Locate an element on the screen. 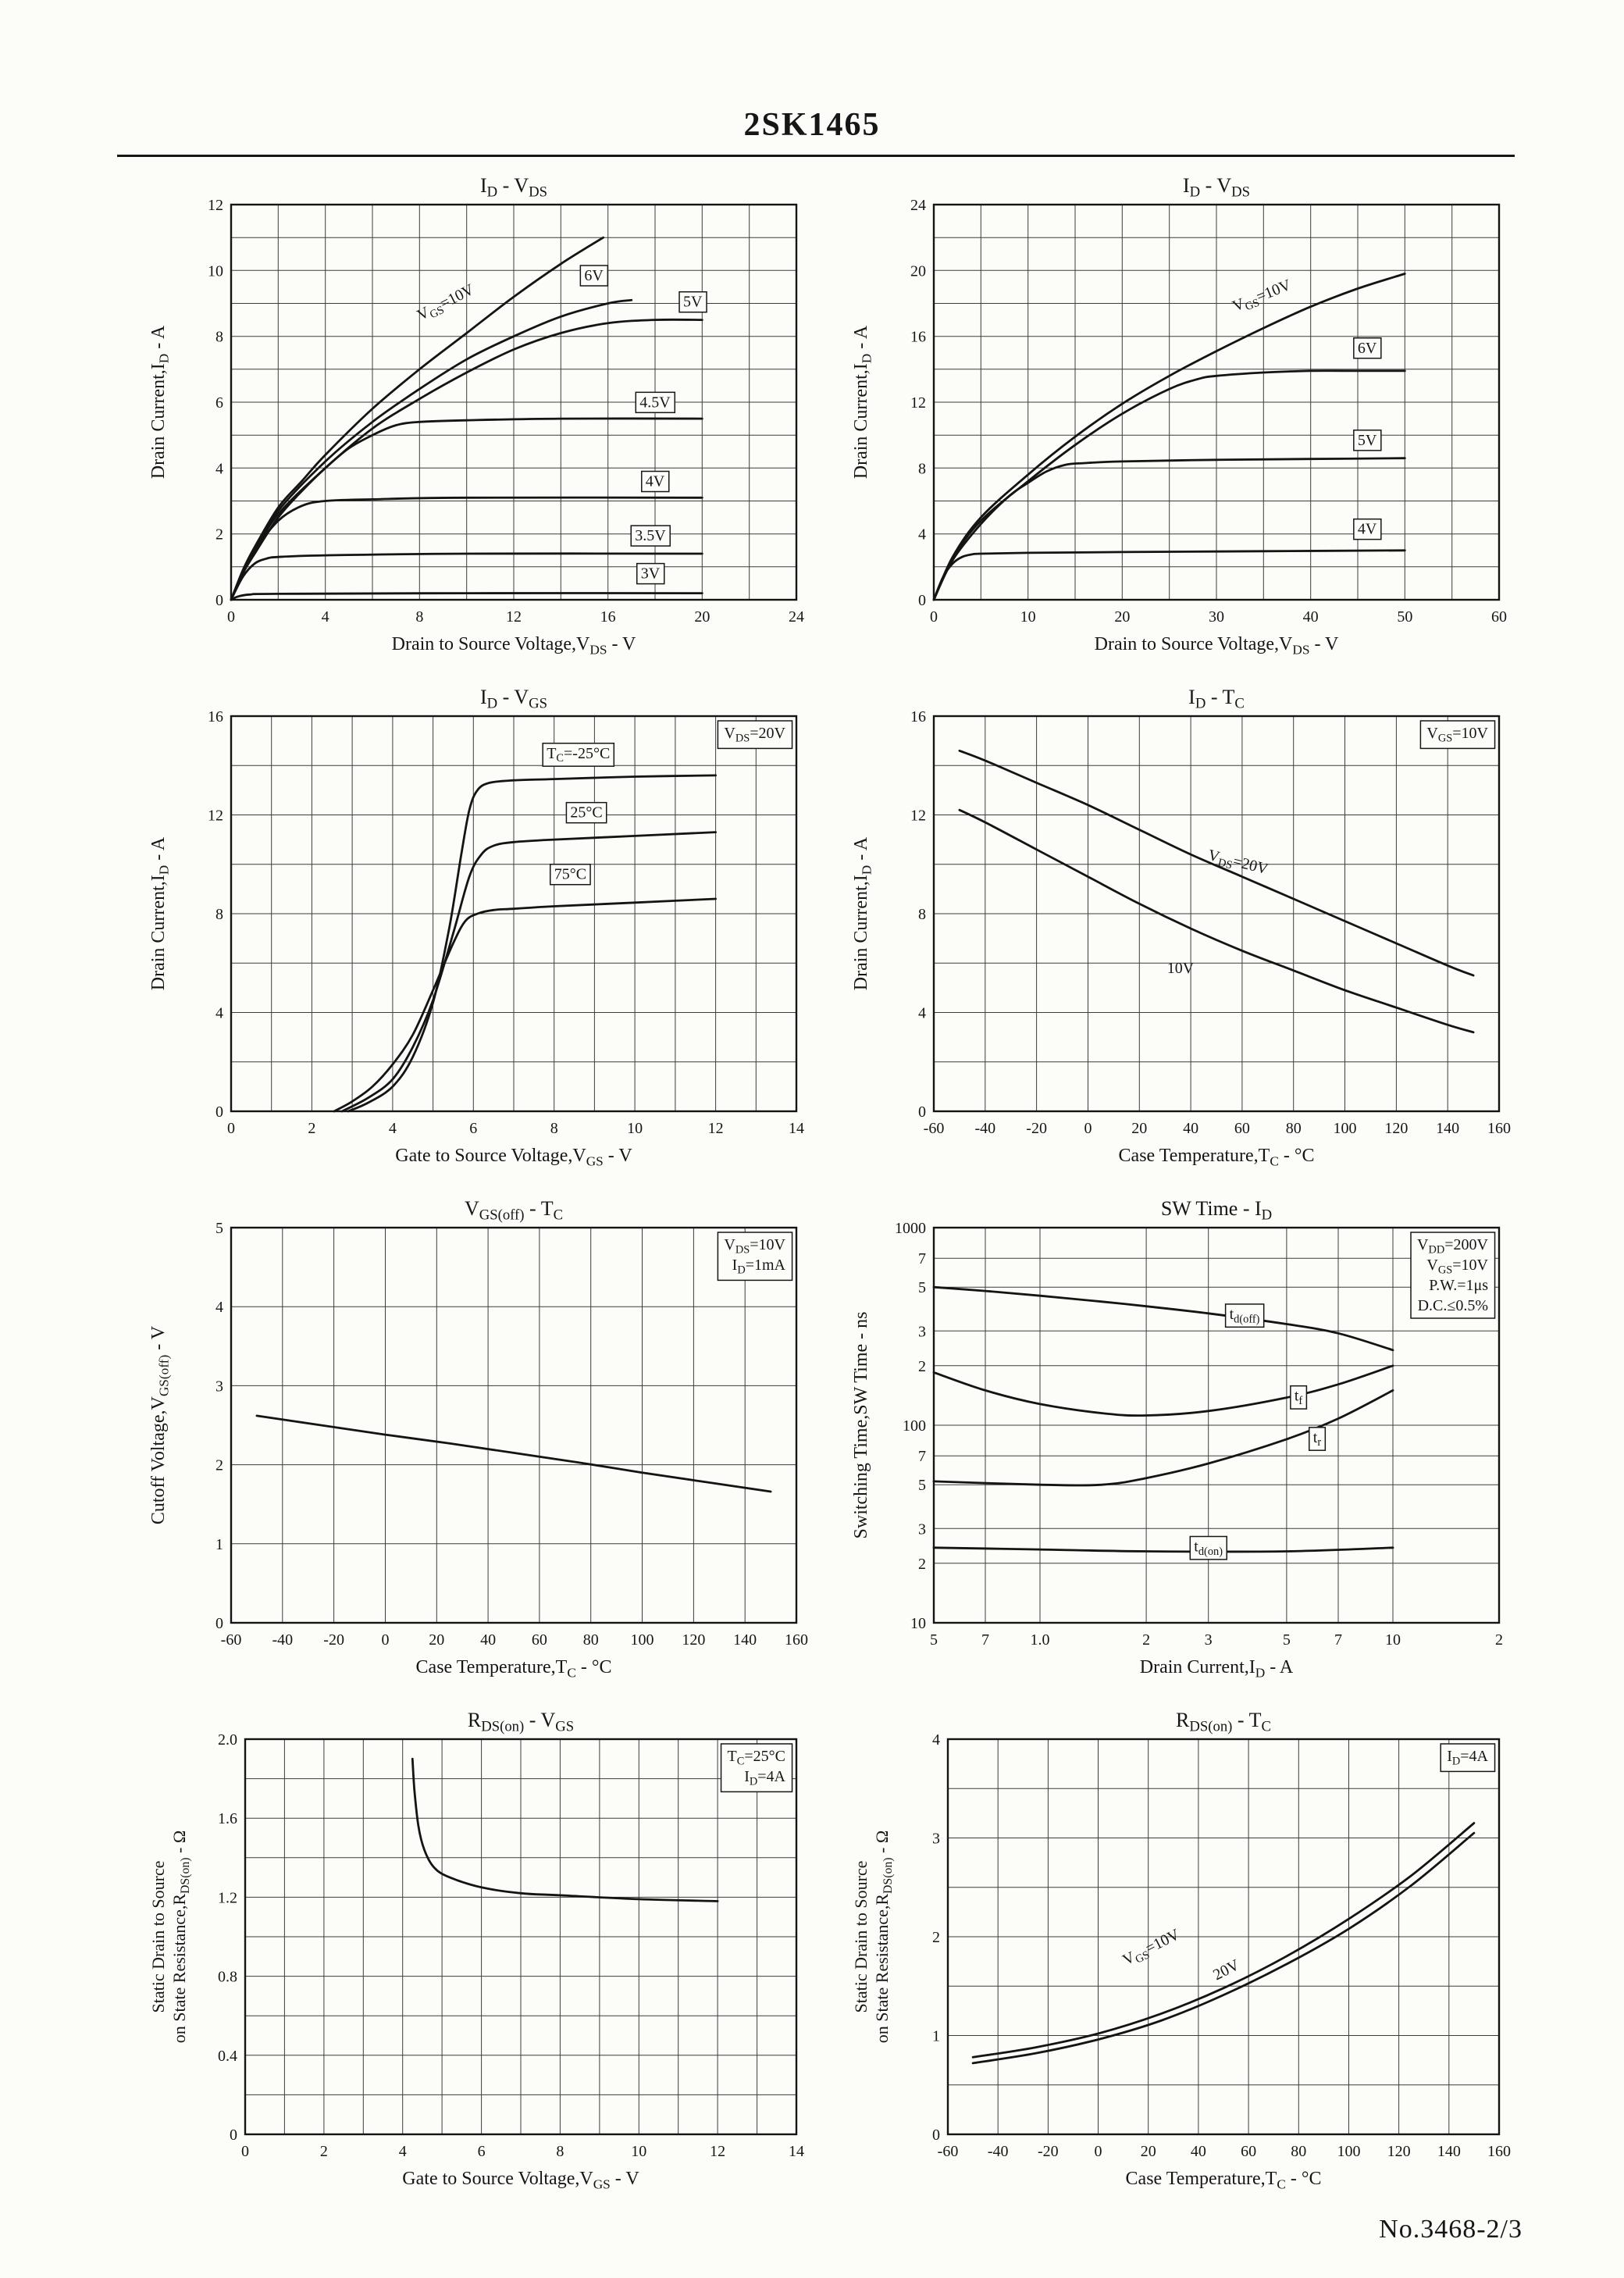 The height and width of the screenshot is (2278, 1624). curve-label-vgs-4p5v: 4.5V is located at coordinates (655, 402).